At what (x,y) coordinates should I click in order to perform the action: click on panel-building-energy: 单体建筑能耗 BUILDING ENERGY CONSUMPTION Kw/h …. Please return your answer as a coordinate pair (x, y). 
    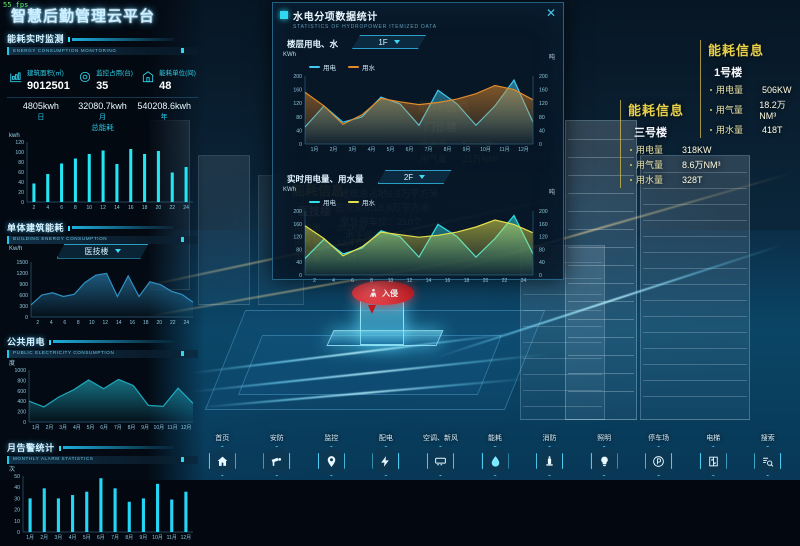
    Looking at the image, I should click on (102, 276).